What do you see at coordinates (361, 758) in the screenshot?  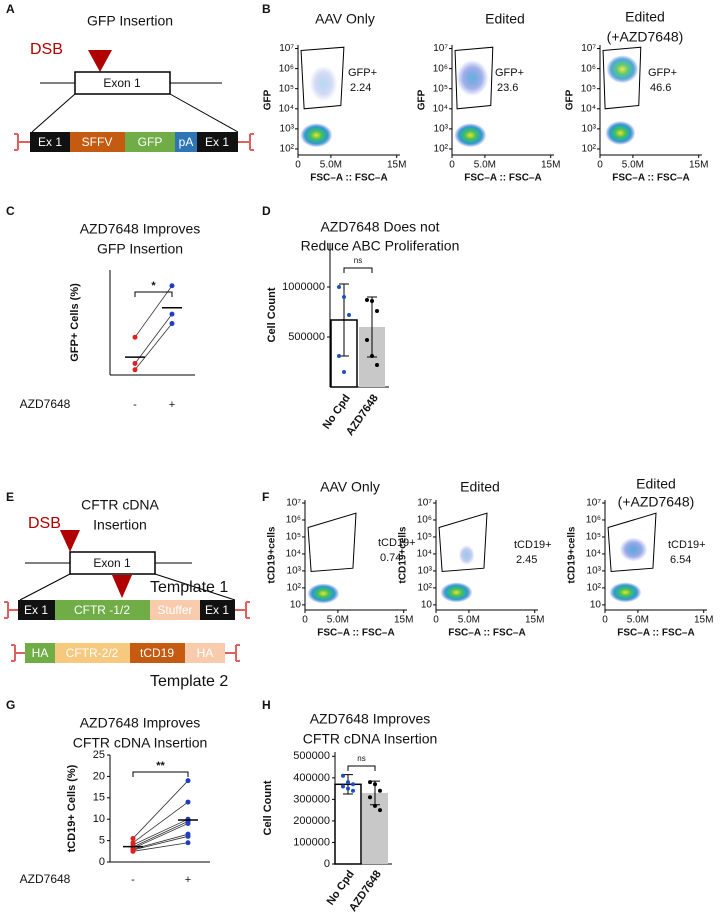 I see `significance: ns` at bounding box center [361, 758].